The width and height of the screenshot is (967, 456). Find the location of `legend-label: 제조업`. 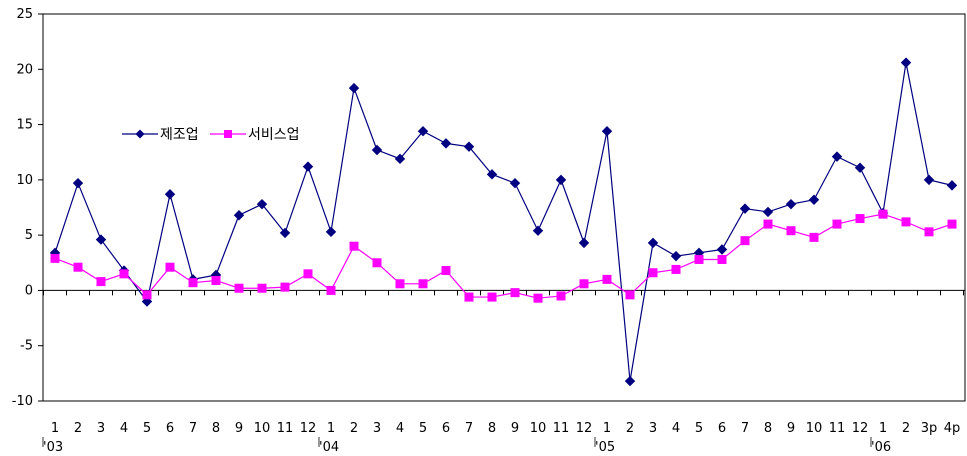

legend-label: 제조업 is located at coordinates (179, 135).